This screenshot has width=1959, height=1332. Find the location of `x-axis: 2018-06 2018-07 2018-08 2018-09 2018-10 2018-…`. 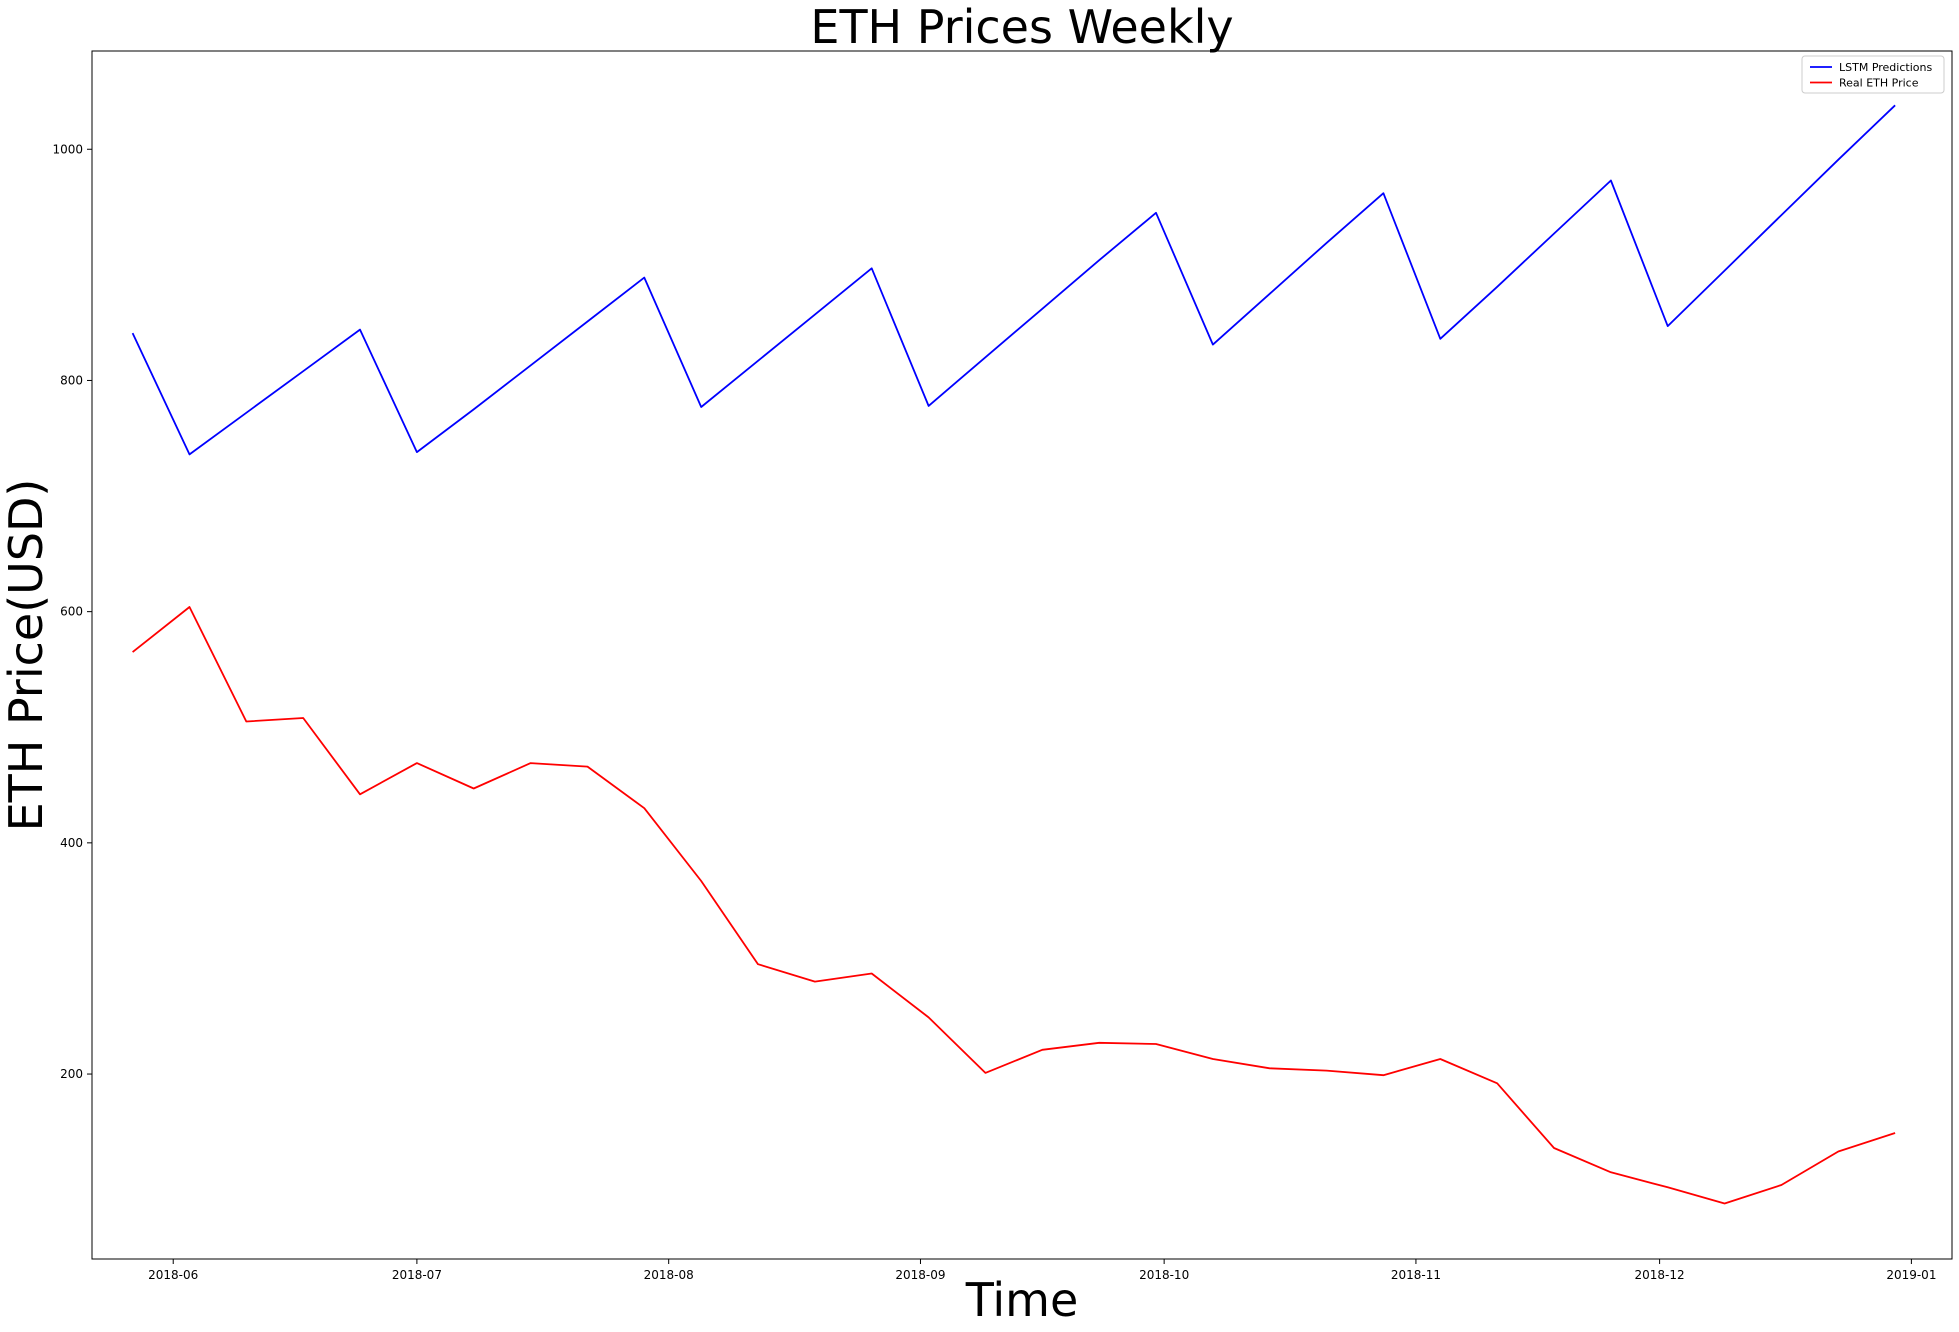

x-axis: 2018-06 2018-07 2018-08 2018-09 2018-10 2018-… is located at coordinates (1042, 1270).